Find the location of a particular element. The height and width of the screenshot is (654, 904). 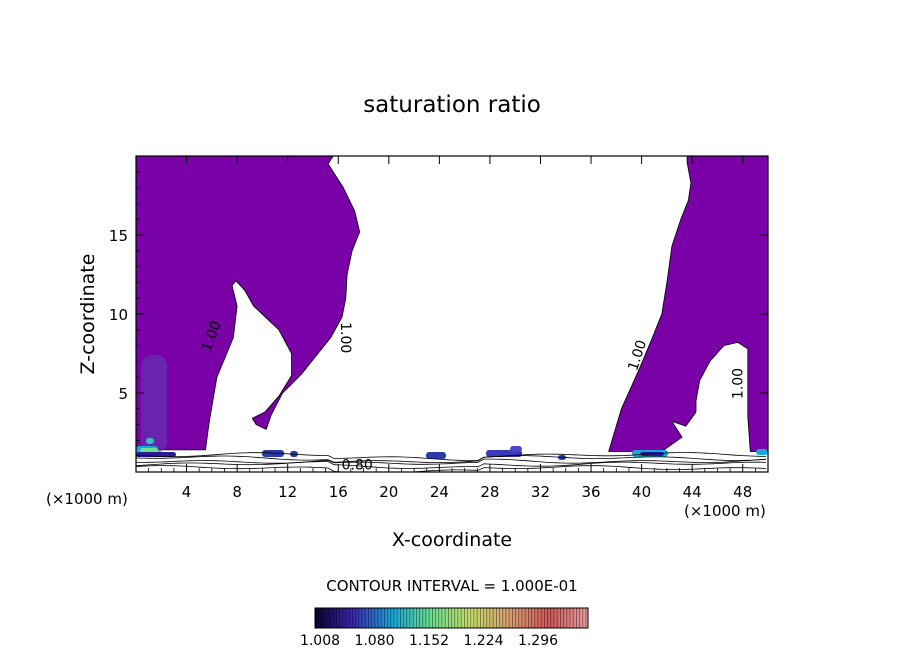

x-tick-label: 24 is located at coordinates (439, 492).